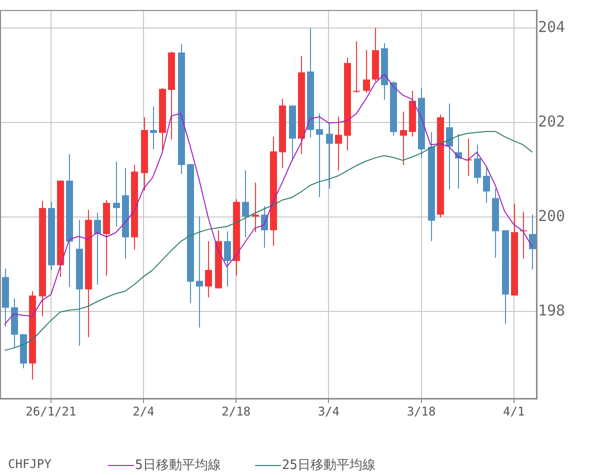  What do you see at coordinates (329, 411) in the screenshot?
I see `x-tick-label: 3/4` at bounding box center [329, 411].